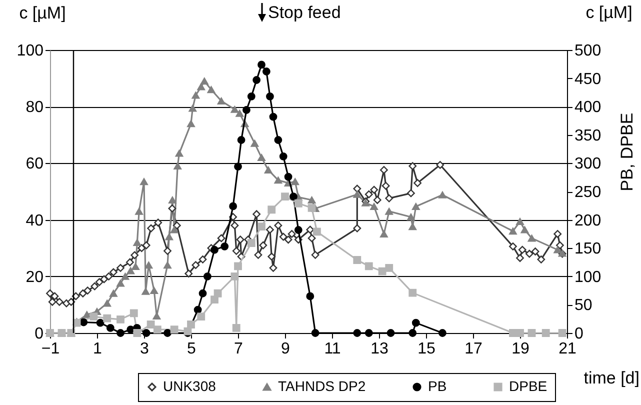  I want to click on x-tick-label: 11, so click(332, 349).